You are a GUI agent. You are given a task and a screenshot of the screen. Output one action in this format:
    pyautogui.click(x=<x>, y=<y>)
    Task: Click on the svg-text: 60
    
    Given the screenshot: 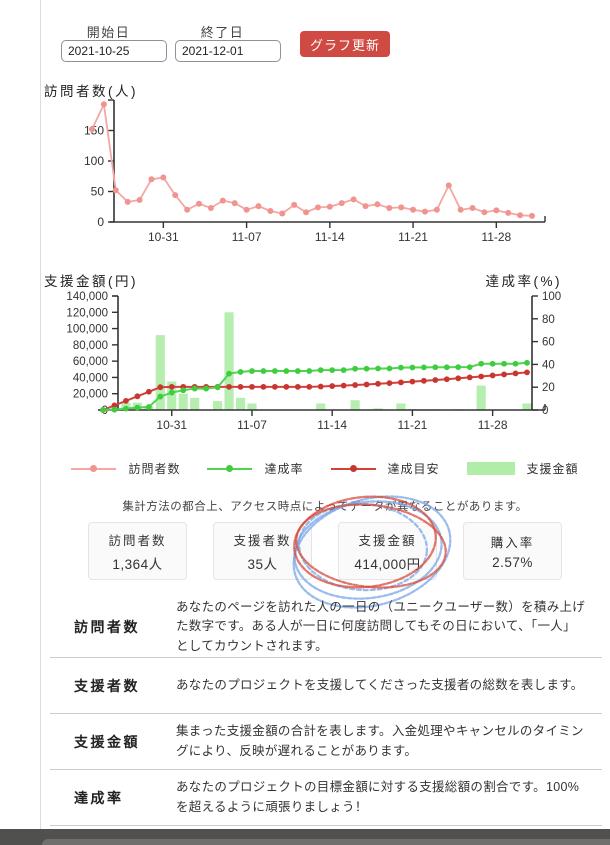 What is the action you would take?
    pyautogui.click(x=548, y=343)
    